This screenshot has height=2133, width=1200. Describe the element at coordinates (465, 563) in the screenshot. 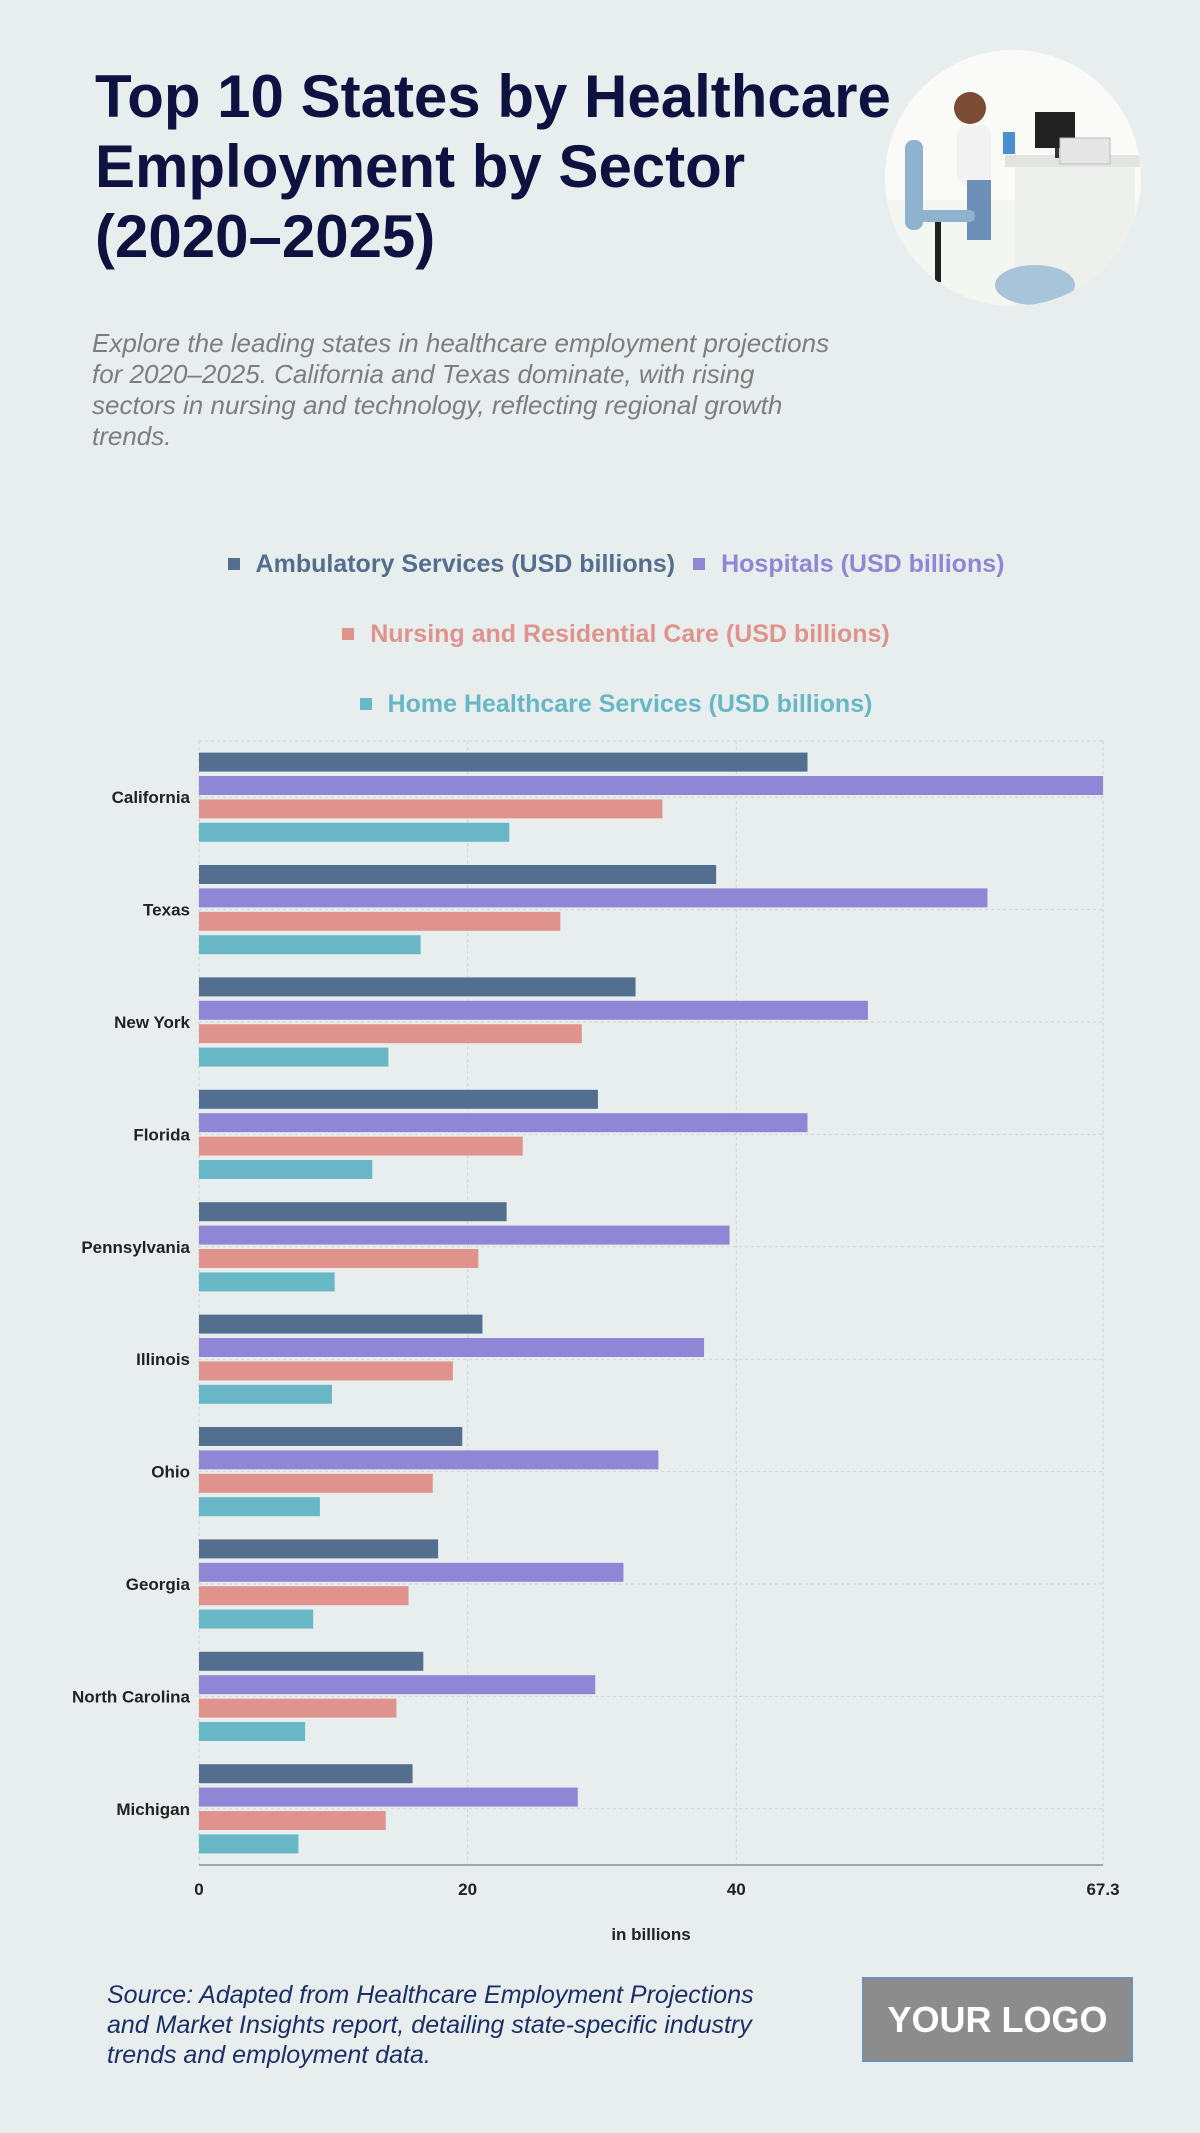

I see `legend-label: Ambulatory Services (USD billions)` at that location.